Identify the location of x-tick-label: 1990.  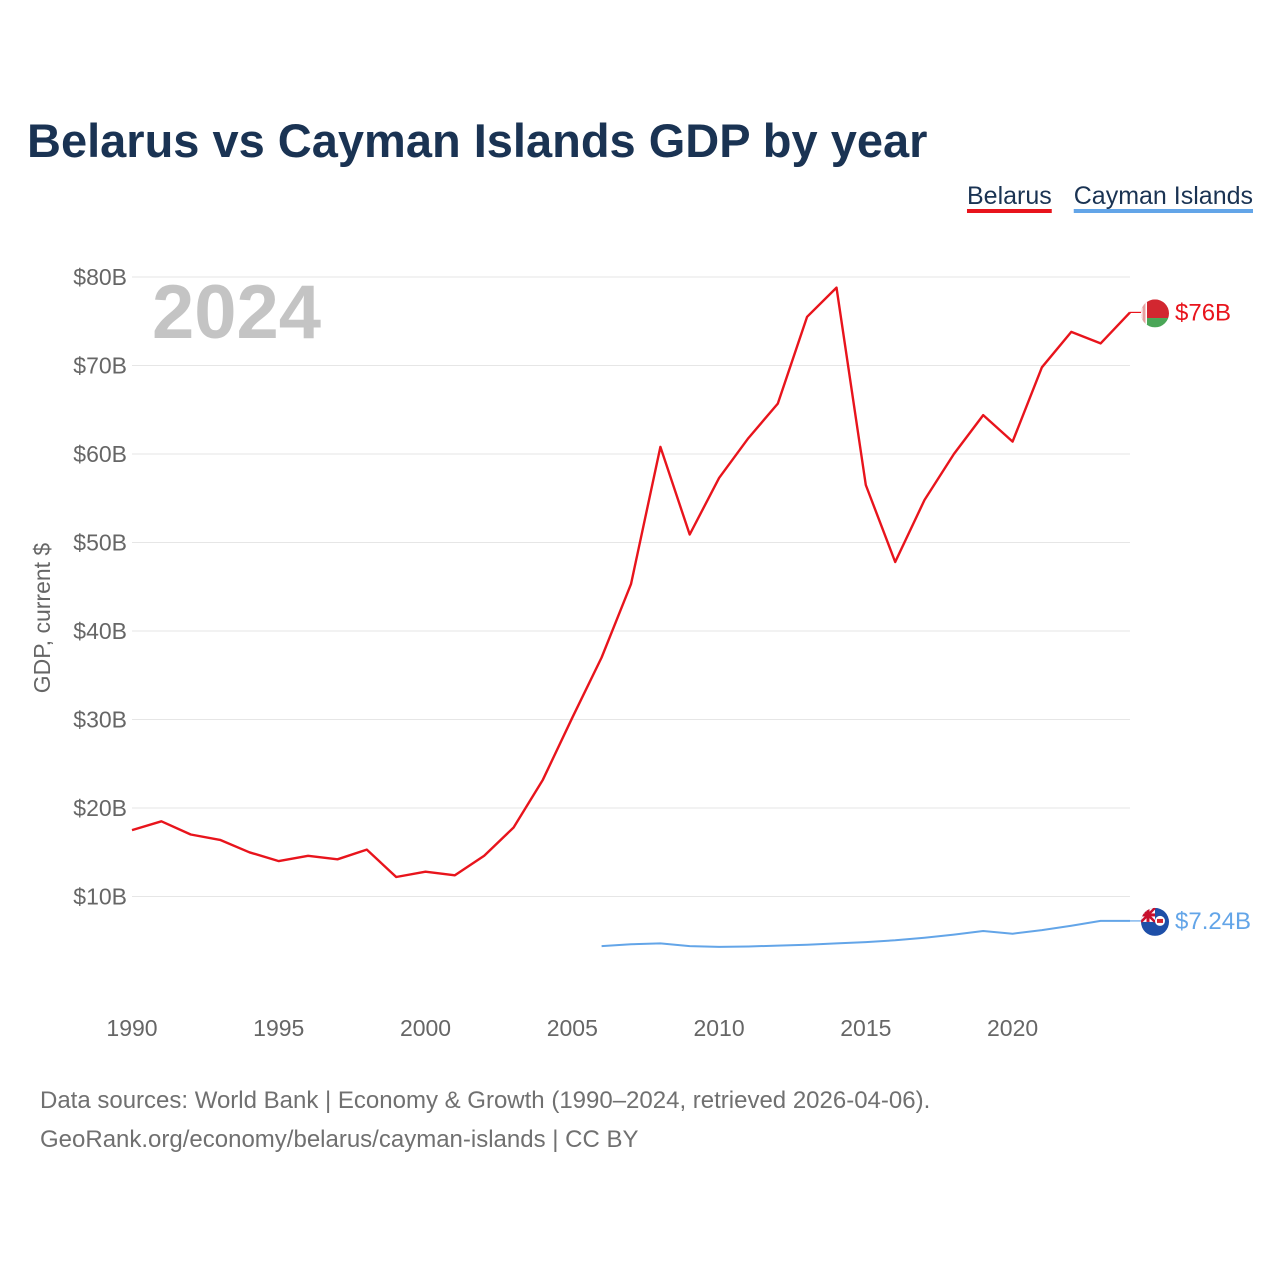
(131, 1028).